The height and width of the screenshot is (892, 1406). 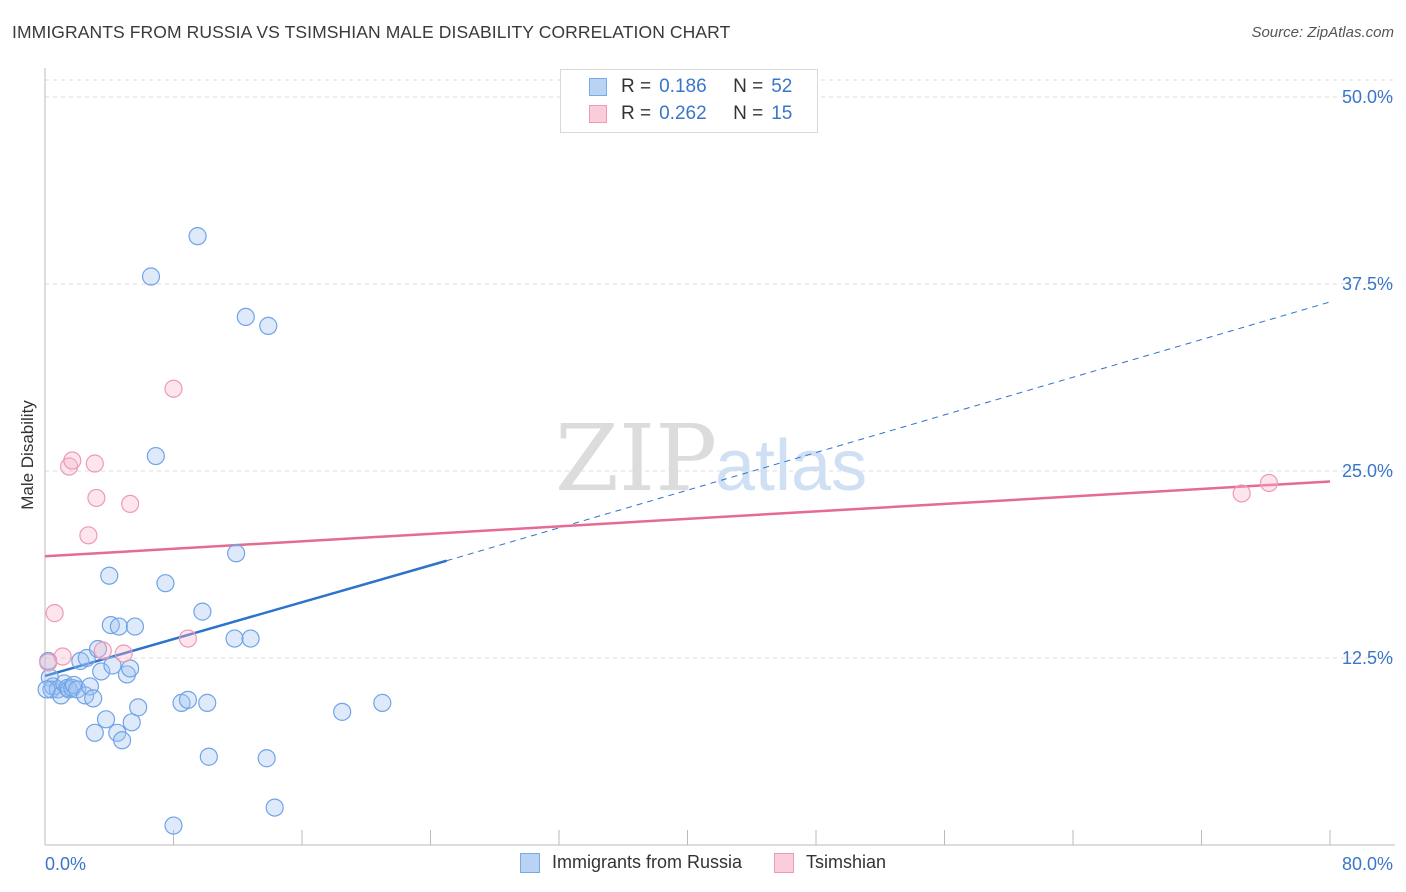 I want to click on legend-r-value: 0.262, so click(x=683, y=113).